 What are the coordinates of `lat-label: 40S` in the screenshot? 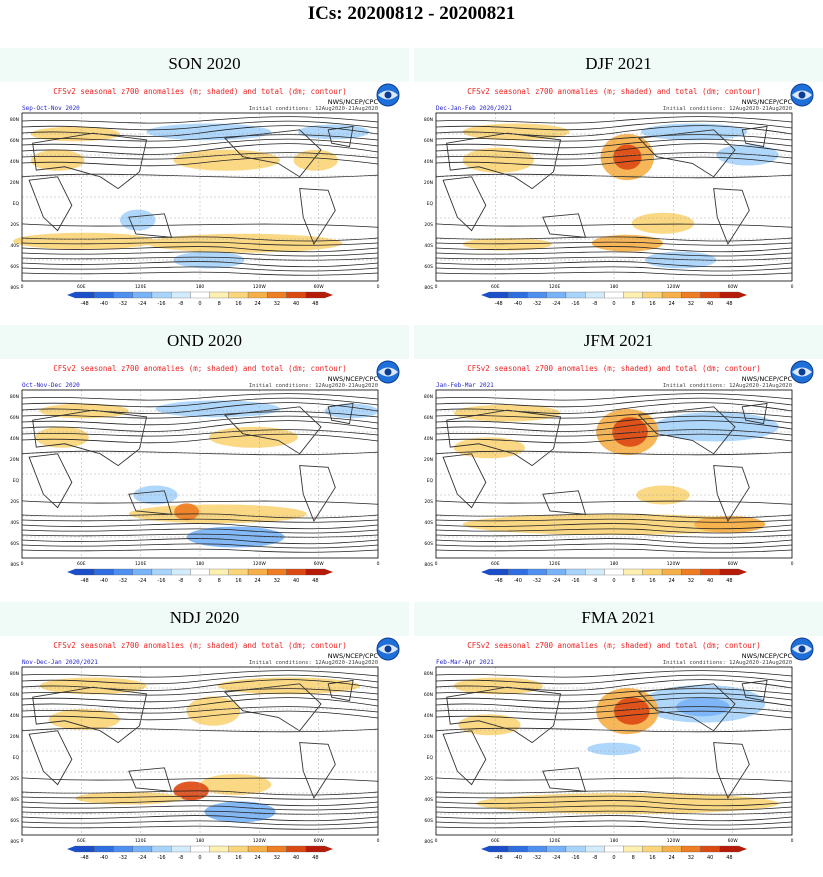 It's located at (428, 523).